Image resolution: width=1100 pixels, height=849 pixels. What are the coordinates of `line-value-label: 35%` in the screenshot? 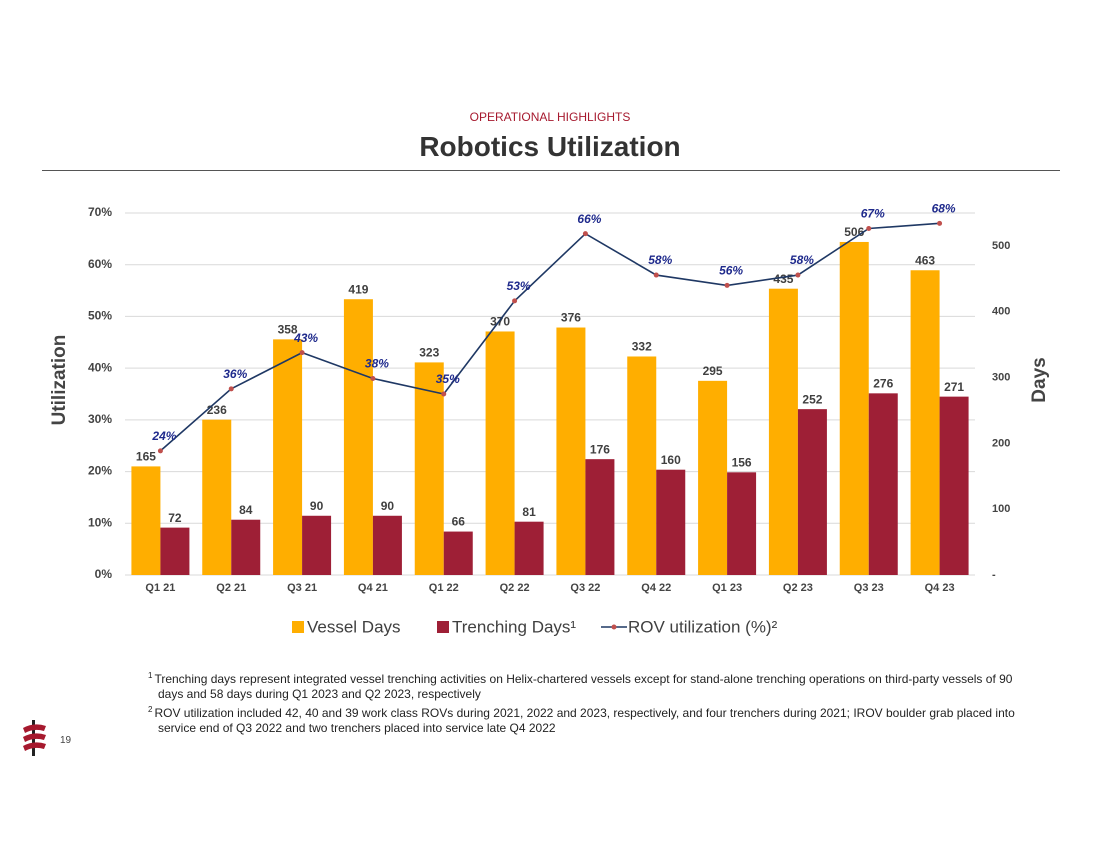 It's located at (448, 379).